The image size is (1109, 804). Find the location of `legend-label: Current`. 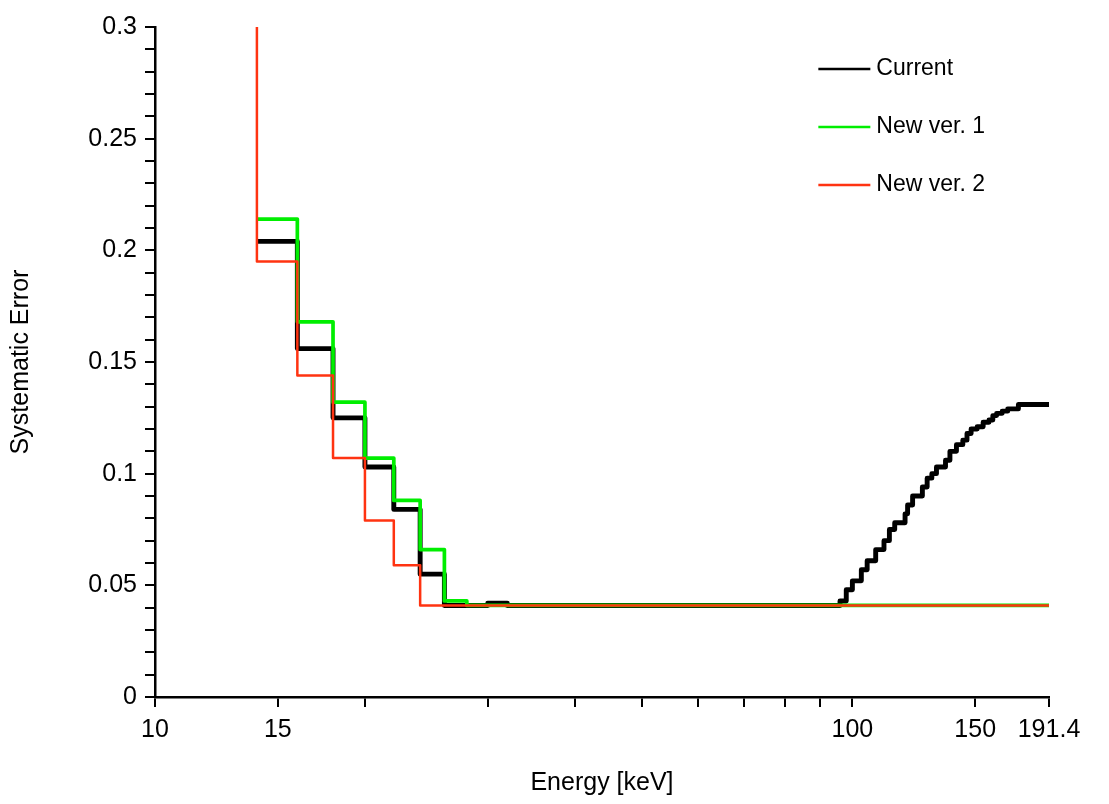

legend-label: Current is located at coordinates (915, 67).